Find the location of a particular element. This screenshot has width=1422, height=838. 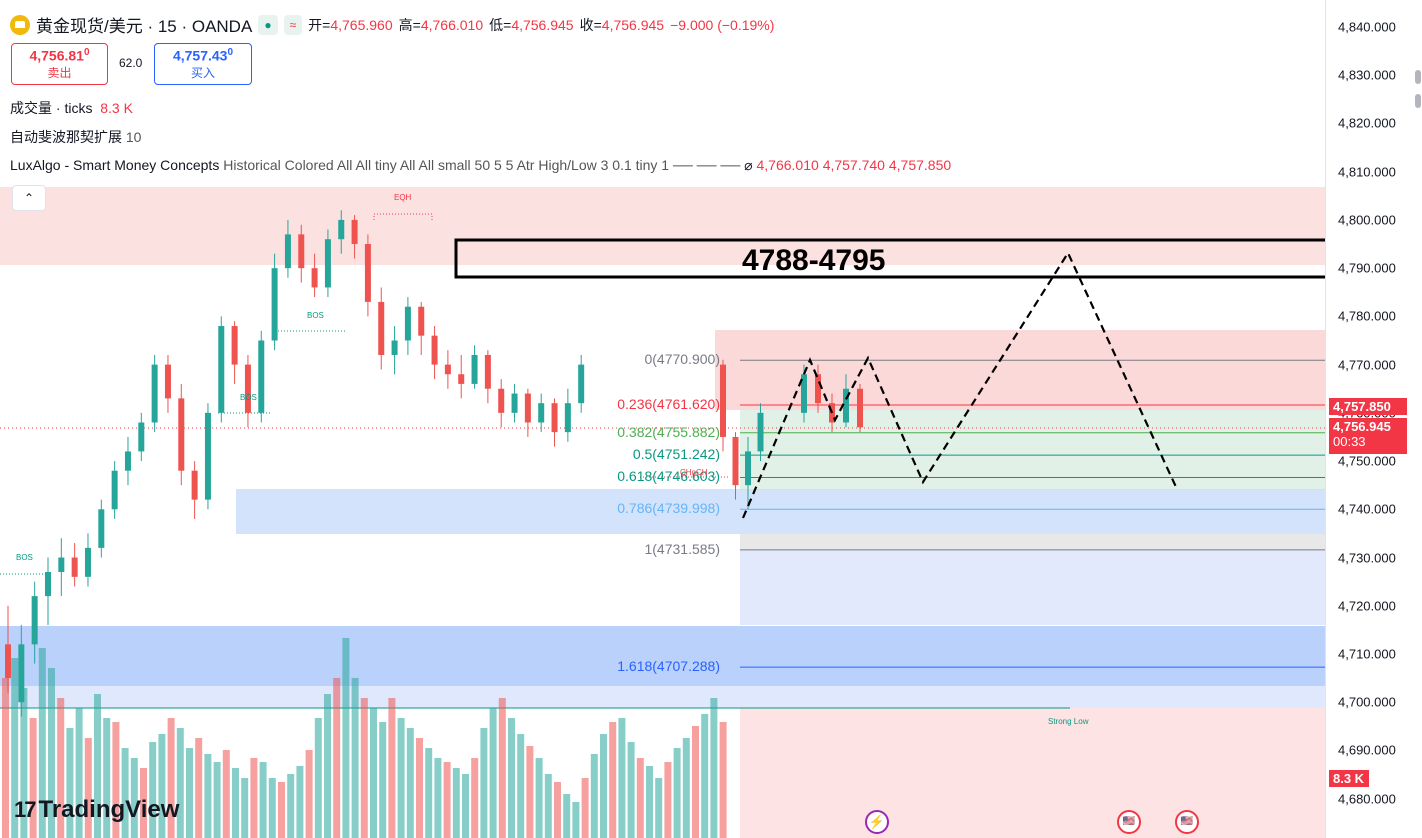

buy-button: 4,757.430 买入 is located at coordinates (203, 64).